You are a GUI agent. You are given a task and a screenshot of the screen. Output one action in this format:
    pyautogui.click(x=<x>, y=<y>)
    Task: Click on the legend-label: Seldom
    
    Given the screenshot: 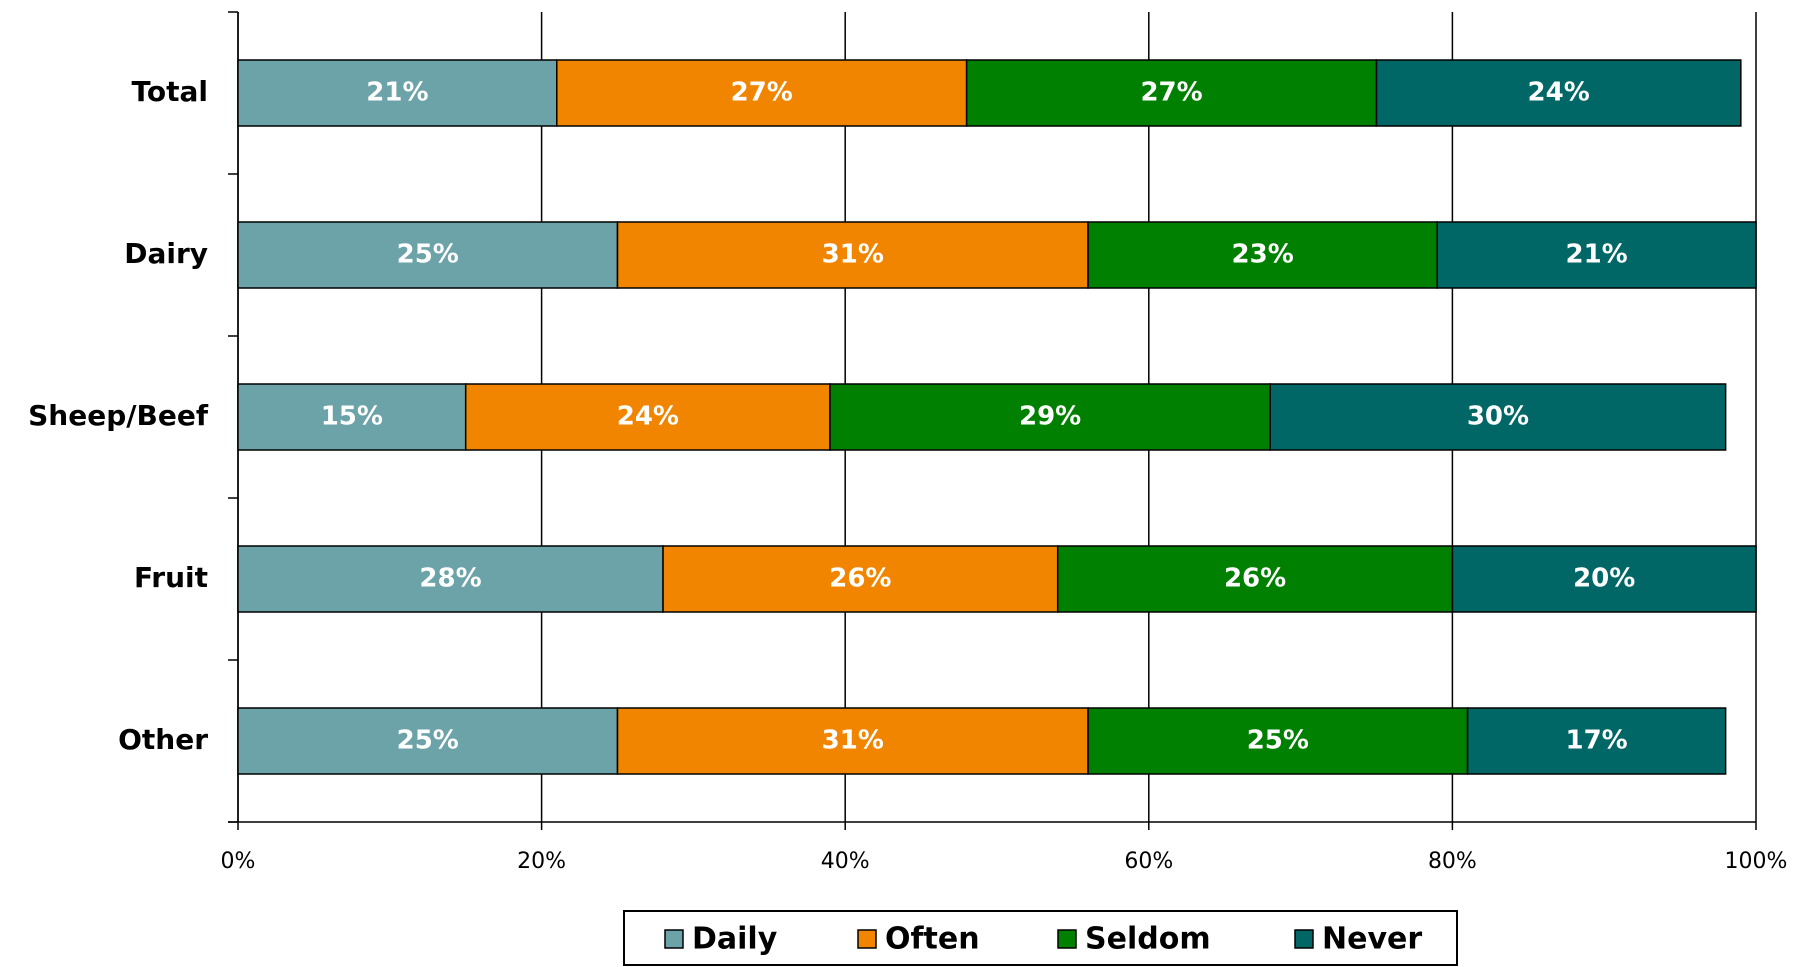 What is the action you would take?
    pyautogui.click(x=1148, y=939)
    